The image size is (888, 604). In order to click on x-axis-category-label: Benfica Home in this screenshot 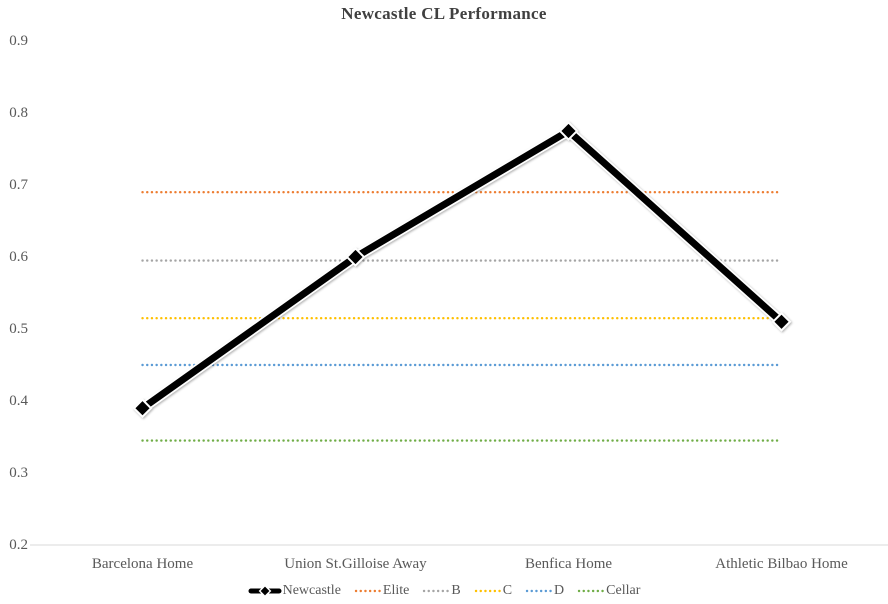, I will do `click(568, 564)`.